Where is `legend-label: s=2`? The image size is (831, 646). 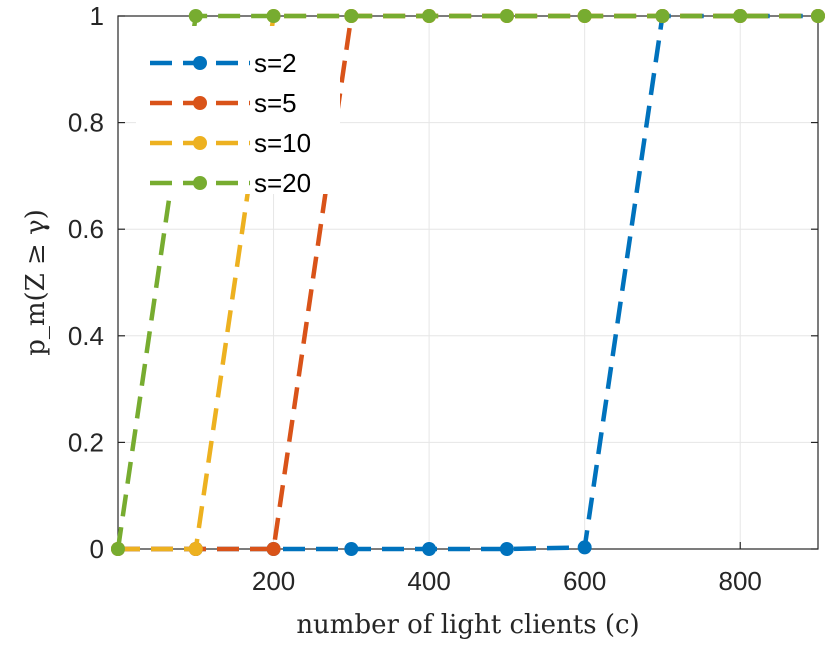 legend-label: s=2 is located at coordinates (275, 63).